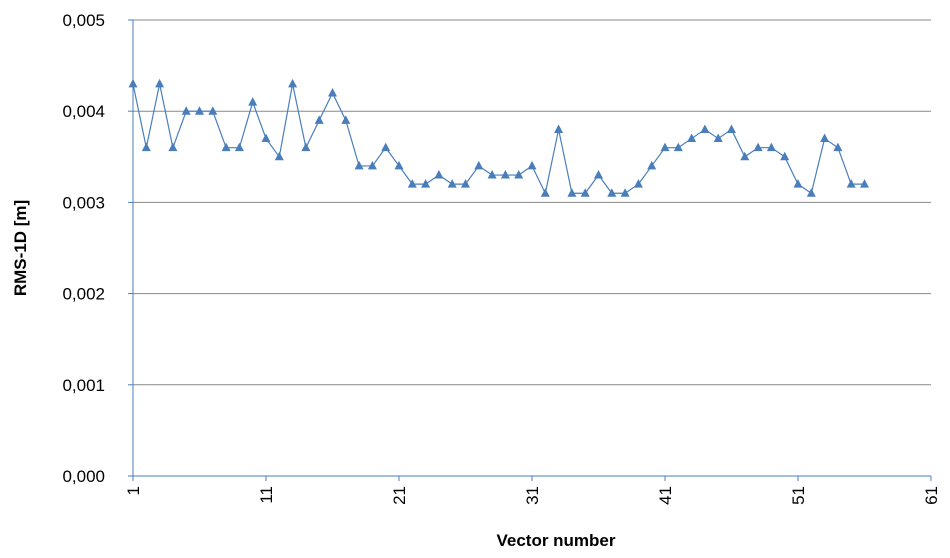  Describe the element at coordinates (83, 476) in the screenshot. I see `y-tick-label: 0,000` at that location.